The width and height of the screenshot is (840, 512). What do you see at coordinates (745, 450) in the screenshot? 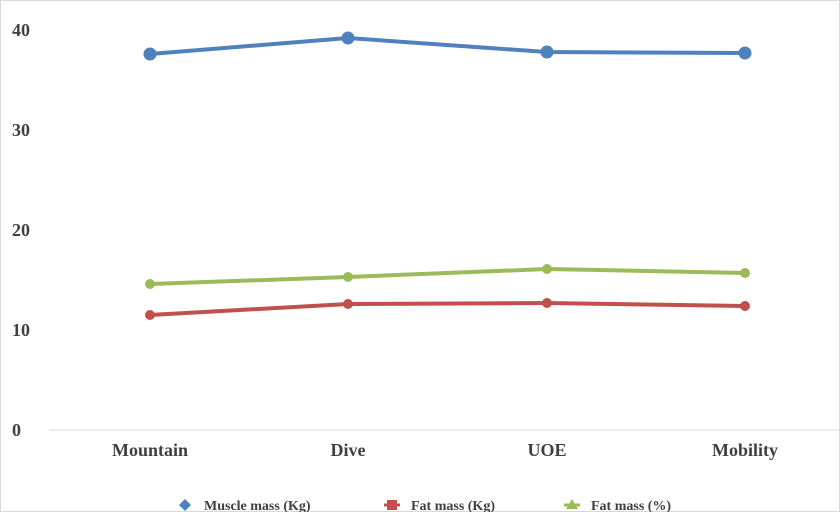
I see `x-tick-label: Mobility` at bounding box center [745, 450].